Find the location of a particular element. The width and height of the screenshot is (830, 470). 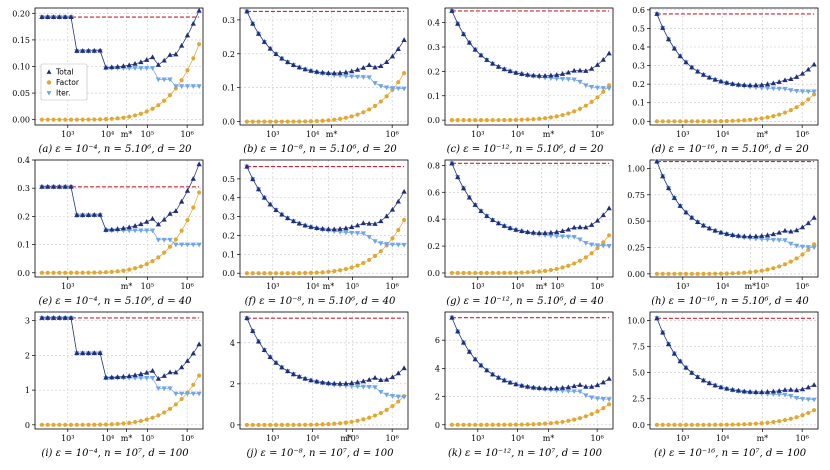

y-tick-label: 2.5 is located at coordinates (638, 399).